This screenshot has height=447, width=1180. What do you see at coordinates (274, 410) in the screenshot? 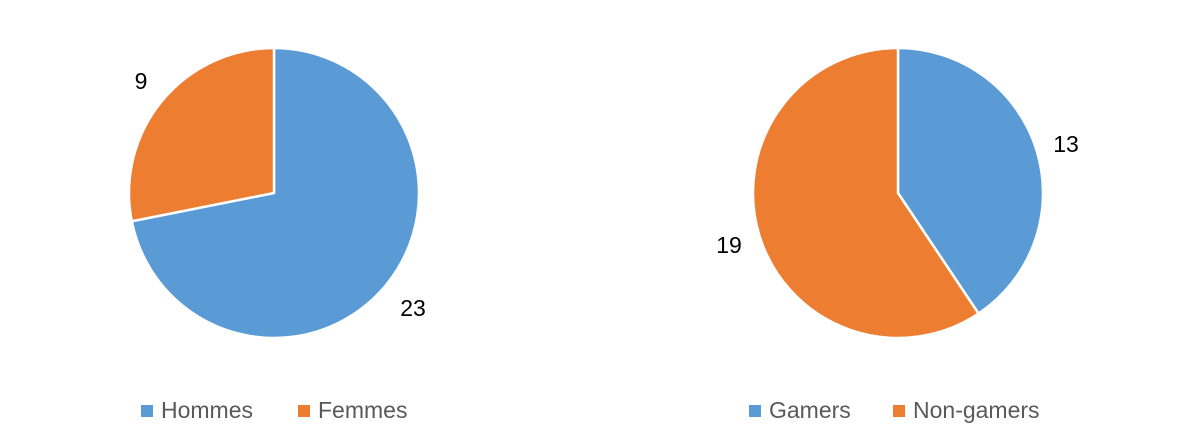
I see `gender-legend: Hommes Femmes` at bounding box center [274, 410].